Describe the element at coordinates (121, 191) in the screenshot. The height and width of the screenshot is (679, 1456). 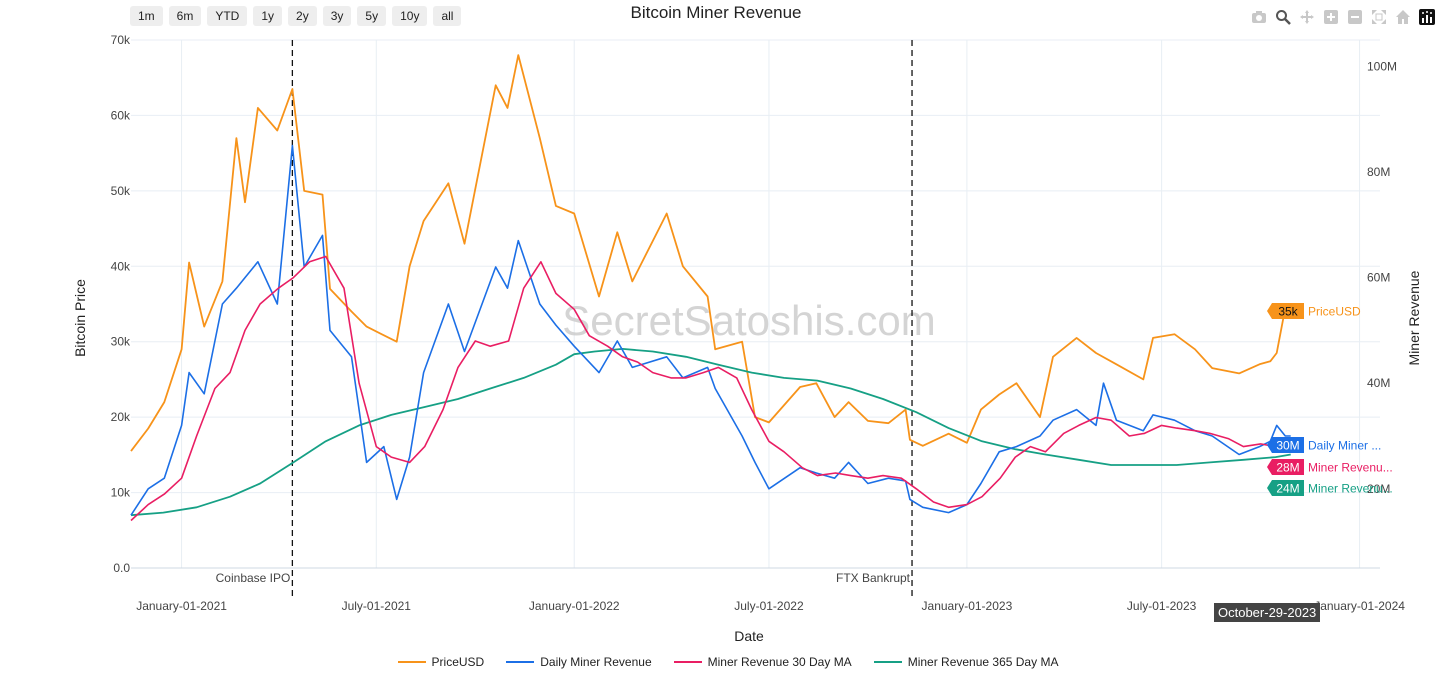
I see `y-tick-label: 50k` at that location.